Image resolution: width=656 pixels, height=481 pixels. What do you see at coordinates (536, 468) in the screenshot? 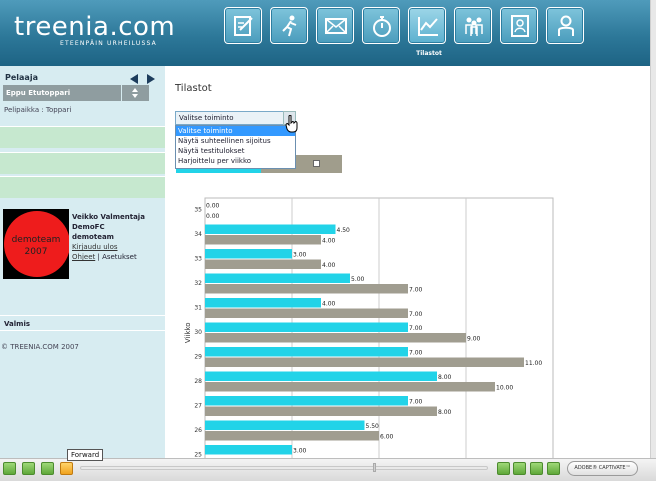
I see `close-button` at bounding box center [536, 468].